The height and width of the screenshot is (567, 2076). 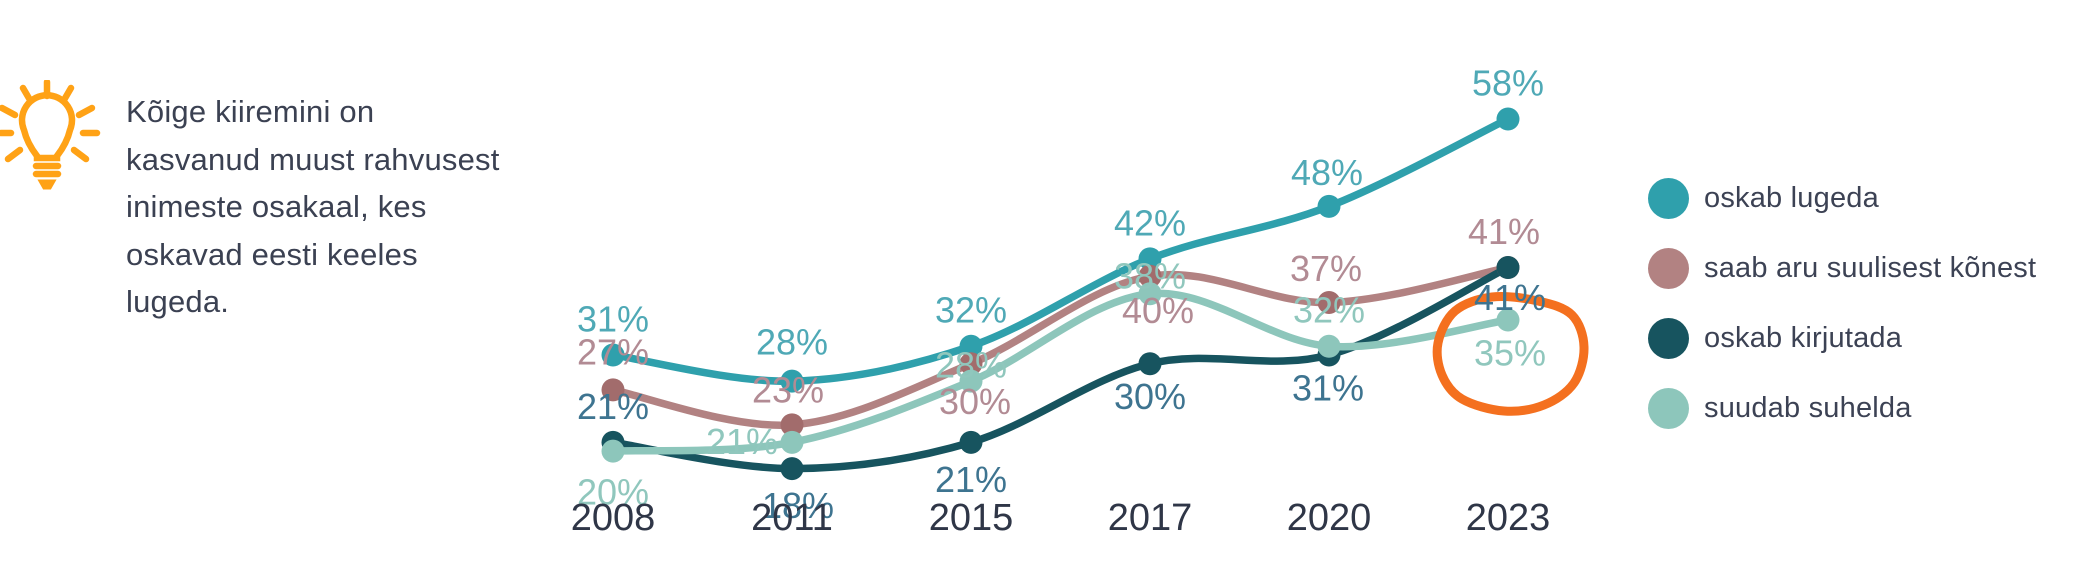 I want to click on data-point-oskab-lugeda-2015, so click(x=971, y=346).